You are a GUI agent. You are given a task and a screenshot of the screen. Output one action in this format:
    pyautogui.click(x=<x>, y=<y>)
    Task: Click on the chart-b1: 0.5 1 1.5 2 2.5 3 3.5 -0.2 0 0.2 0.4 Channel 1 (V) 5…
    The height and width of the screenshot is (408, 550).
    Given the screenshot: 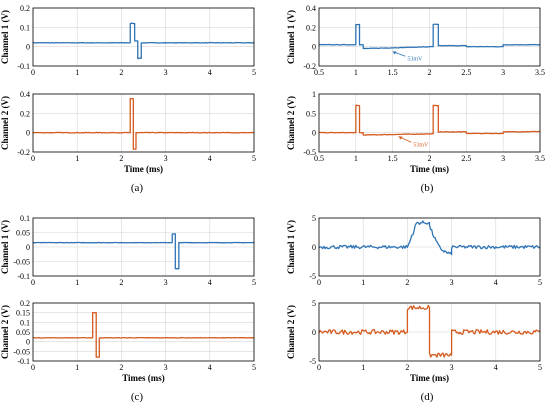 What is the action you would take?
    pyautogui.click(x=415, y=40)
    